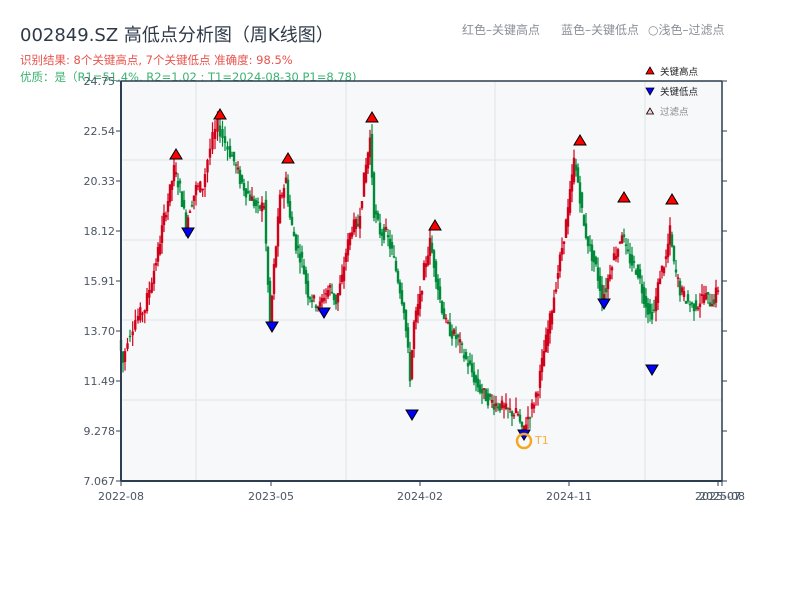 This screenshot has height=600, width=800. What do you see at coordinates (121, 496) in the screenshot?
I see `svg-text: 2022-08` at bounding box center [121, 496].